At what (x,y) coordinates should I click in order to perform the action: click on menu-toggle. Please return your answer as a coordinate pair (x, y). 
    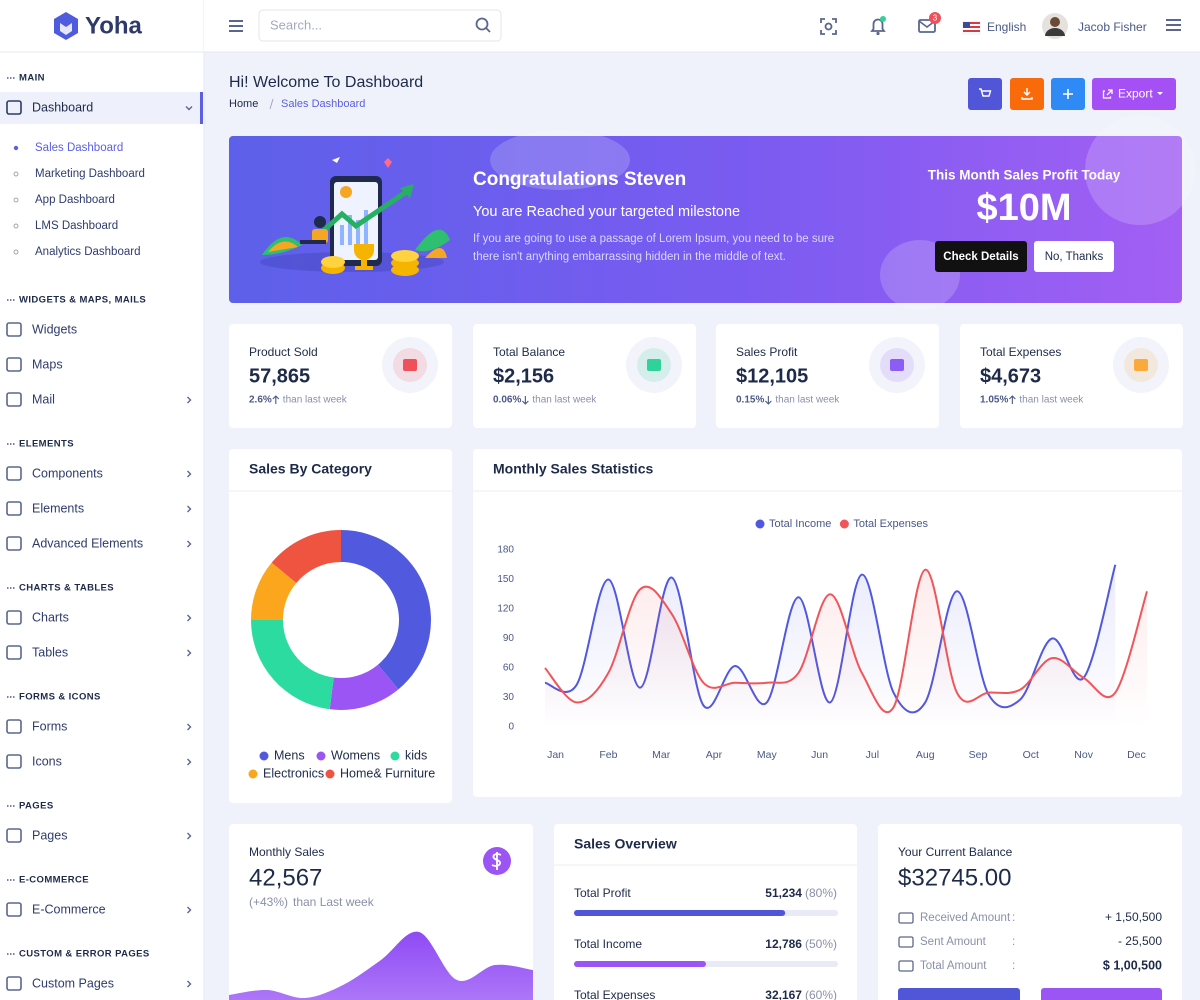
    Looking at the image, I should click on (236, 26).